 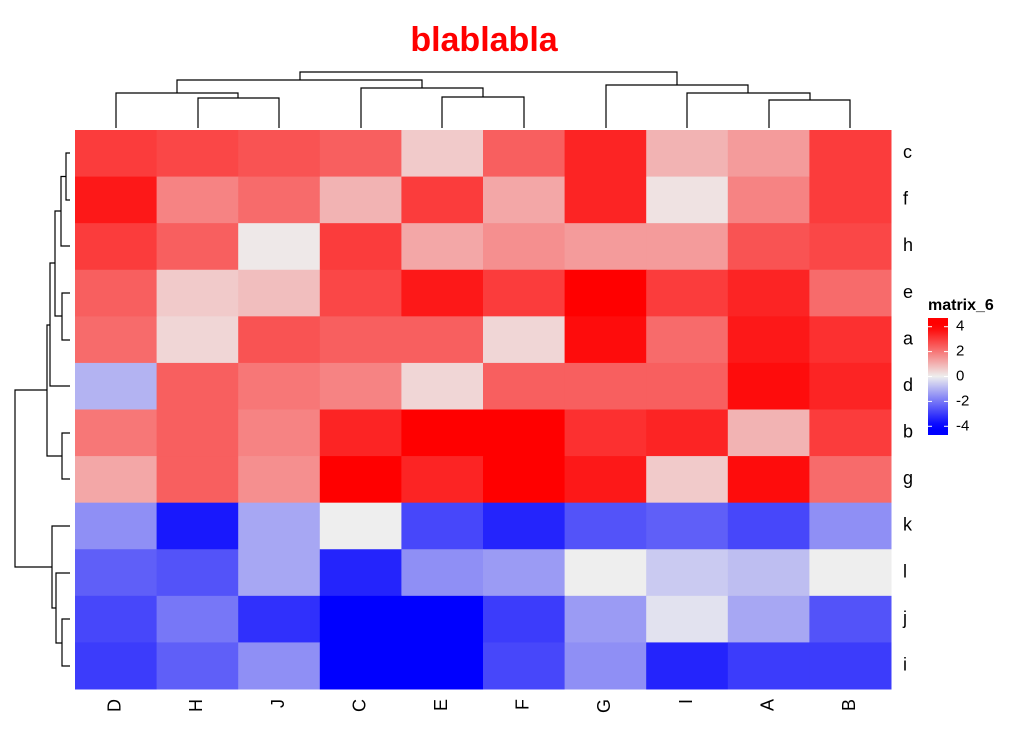 I want to click on row-label: g, so click(x=908, y=478).